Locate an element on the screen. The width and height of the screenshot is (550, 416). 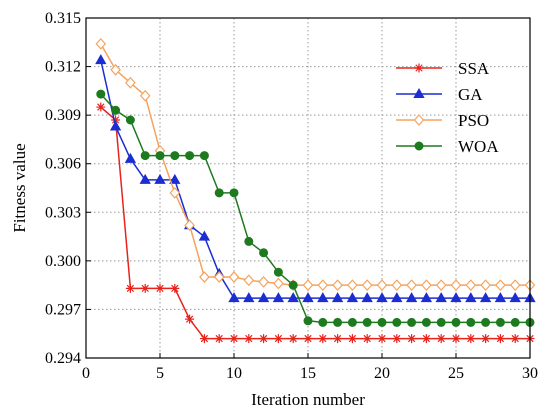
y-tick-label: 0.300 is located at coordinates (63, 261).